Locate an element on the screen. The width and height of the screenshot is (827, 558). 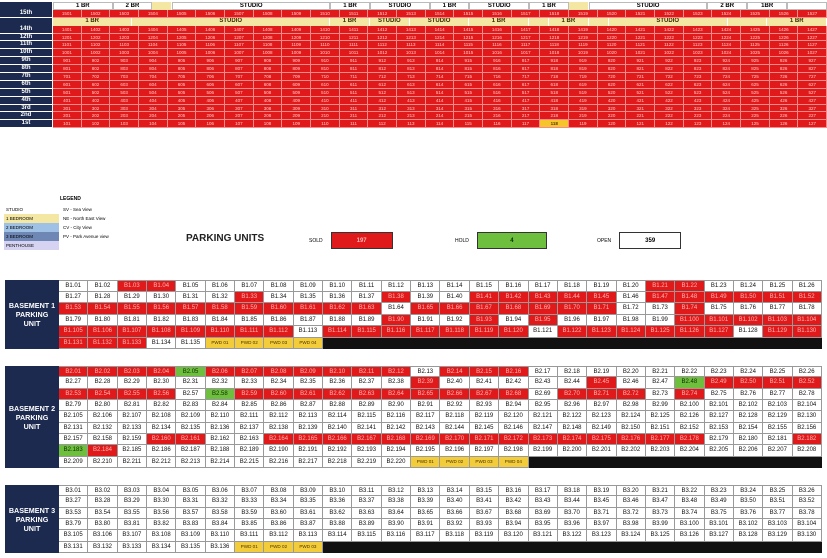
unit-cell: 613 is located at coordinates (411, 84).